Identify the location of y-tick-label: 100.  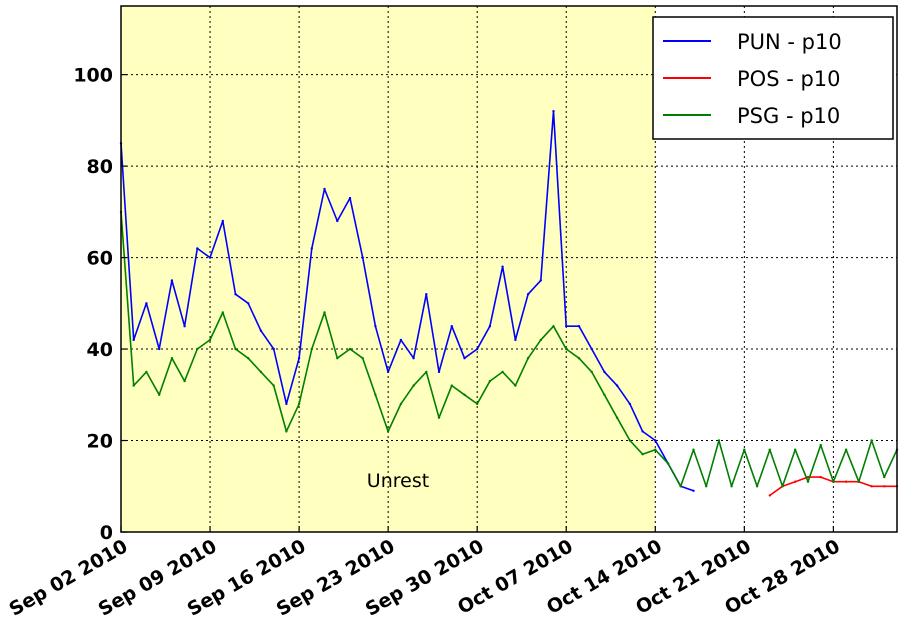
(93, 76).